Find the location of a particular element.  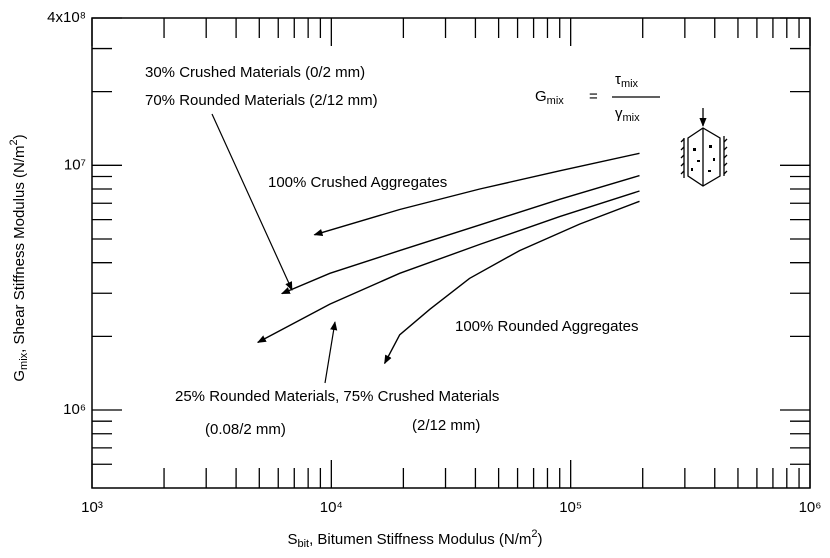

formula: τmix is located at coordinates (627, 80).